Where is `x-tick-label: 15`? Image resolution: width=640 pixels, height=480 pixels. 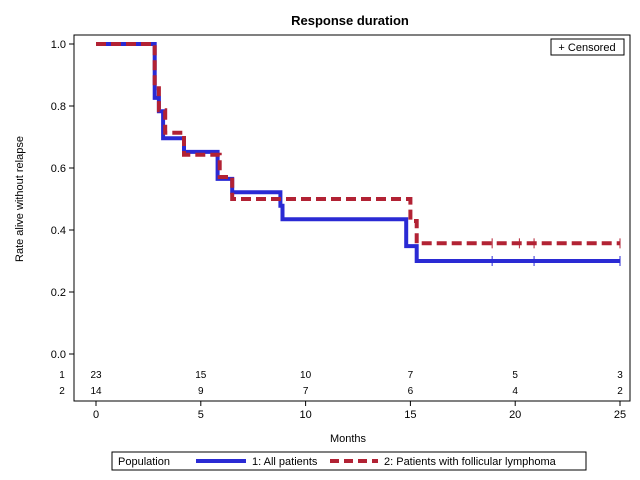
x-tick-label: 15 is located at coordinates (410, 415).